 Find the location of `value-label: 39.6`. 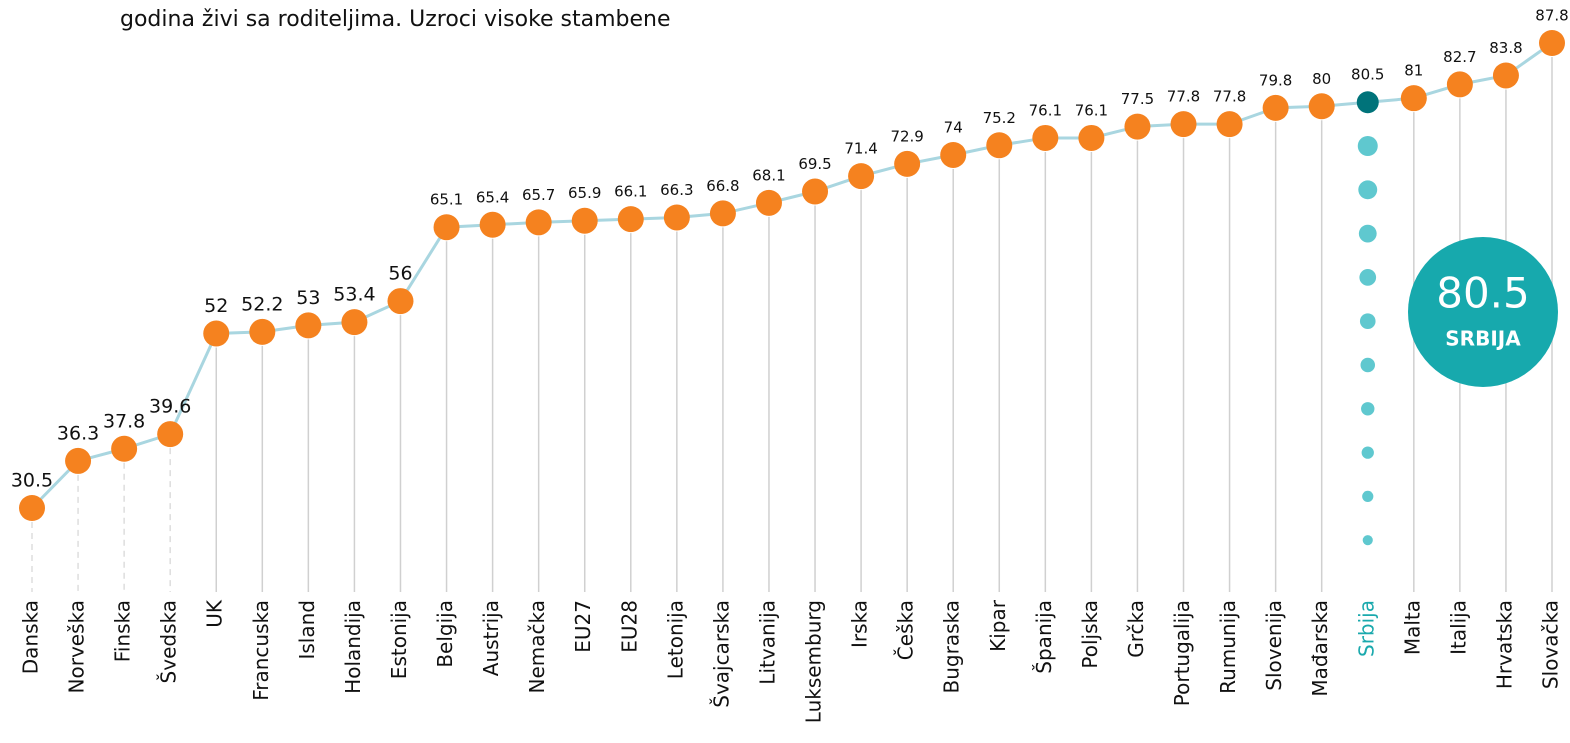

value-label: 39.6 is located at coordinates (170, 407).